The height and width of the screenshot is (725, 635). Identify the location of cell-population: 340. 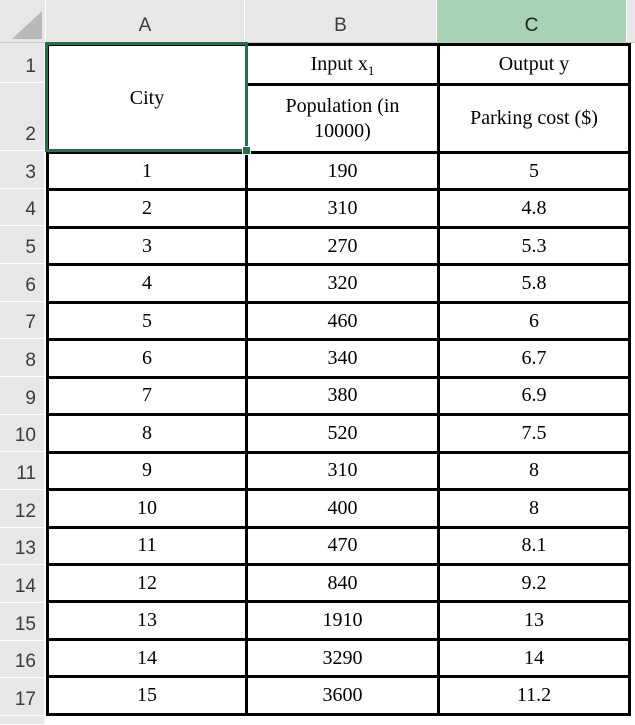
(342, 358).